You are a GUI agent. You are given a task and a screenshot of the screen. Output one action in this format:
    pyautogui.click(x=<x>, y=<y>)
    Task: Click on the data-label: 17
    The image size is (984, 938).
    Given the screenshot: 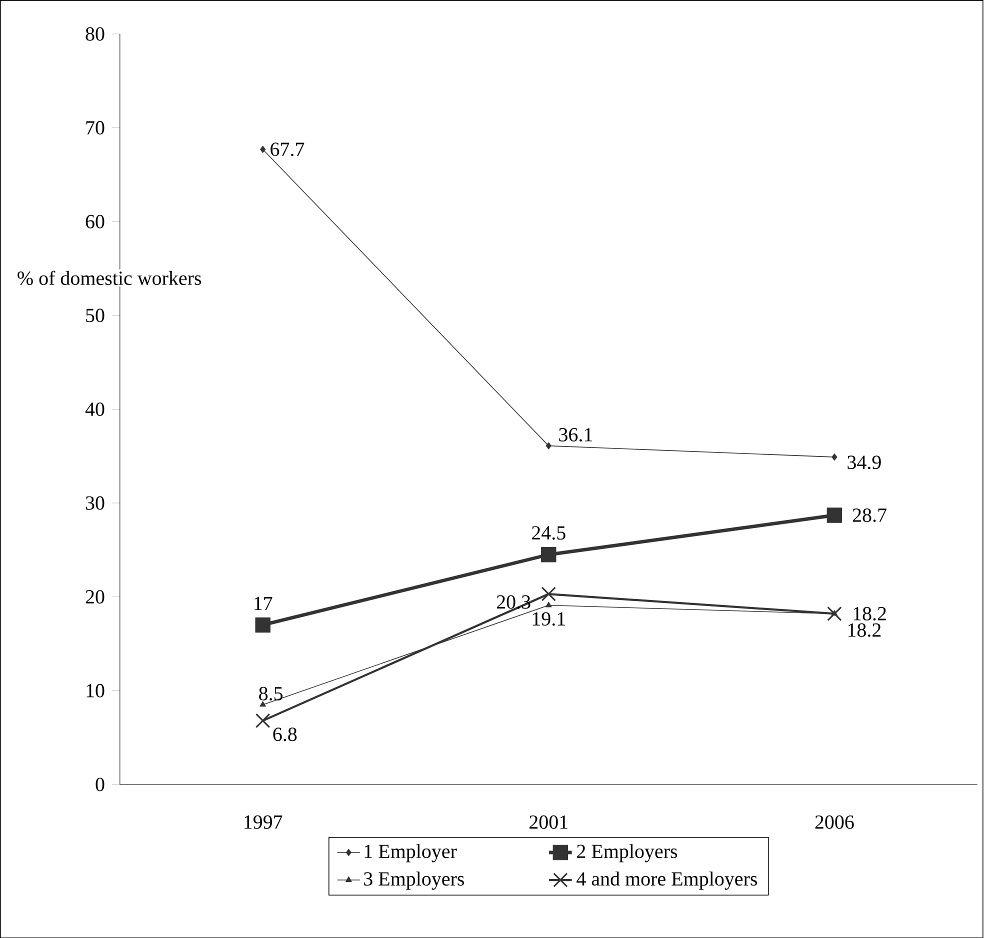 What is the action you would take?
    pyautogui.click(x=263, y=603)
    